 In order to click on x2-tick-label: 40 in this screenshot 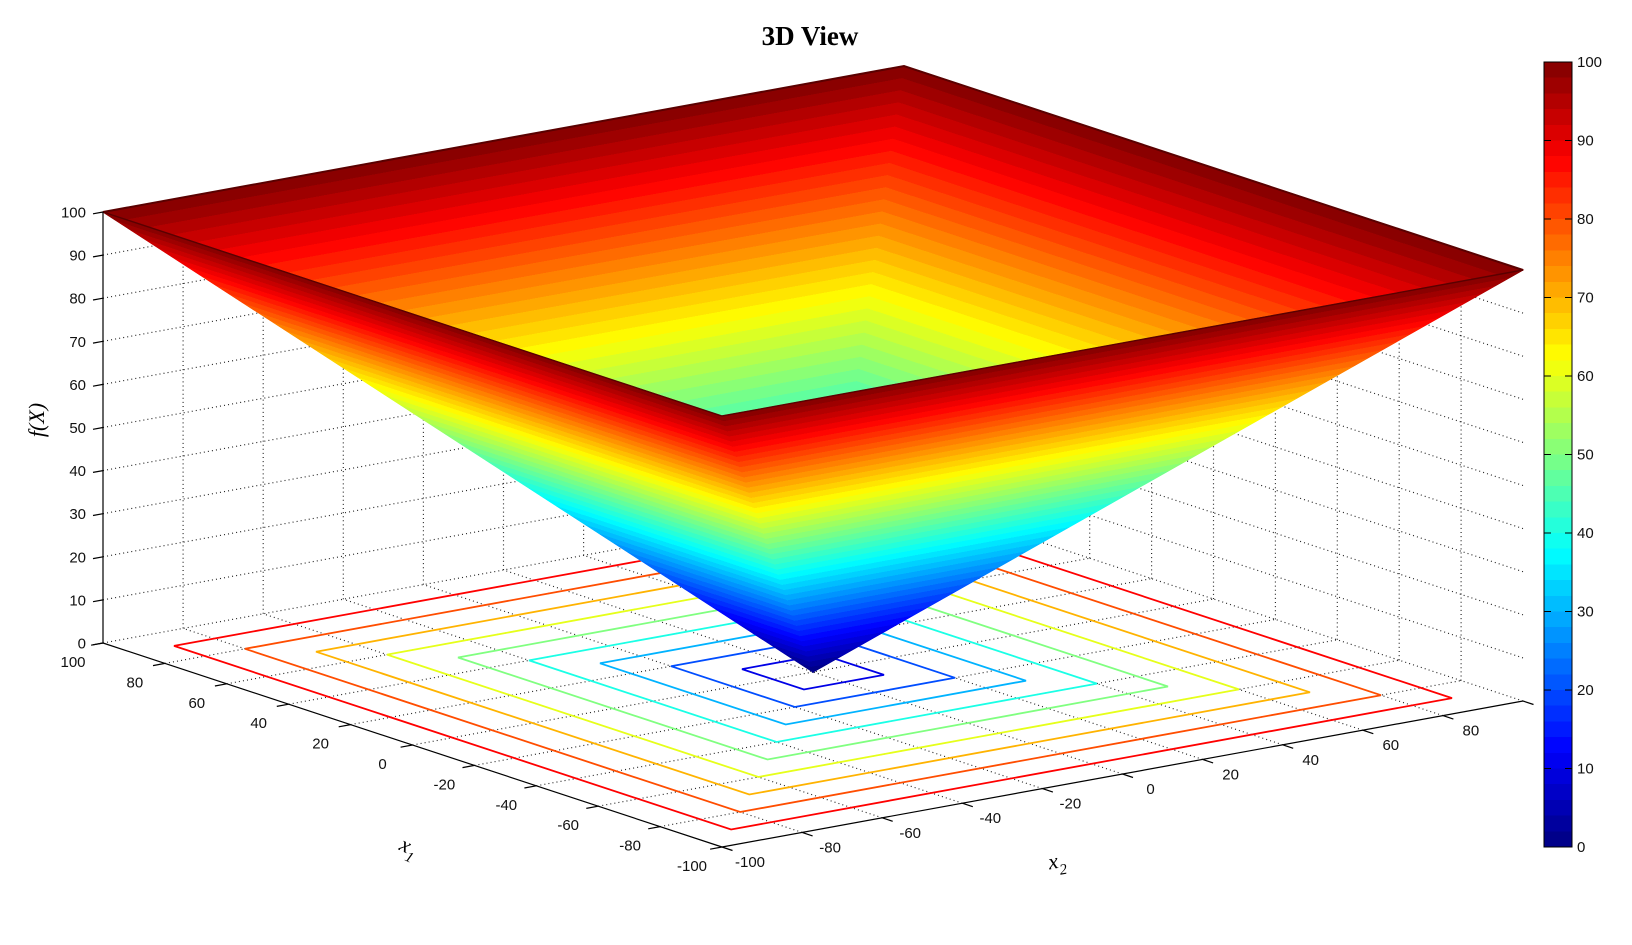, I will do `click(1310, 760)`.